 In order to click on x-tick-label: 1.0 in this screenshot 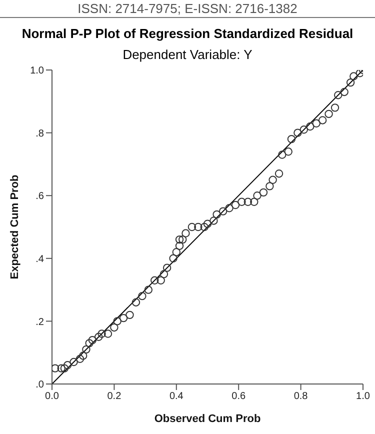, I will do `click(363, 396)`.